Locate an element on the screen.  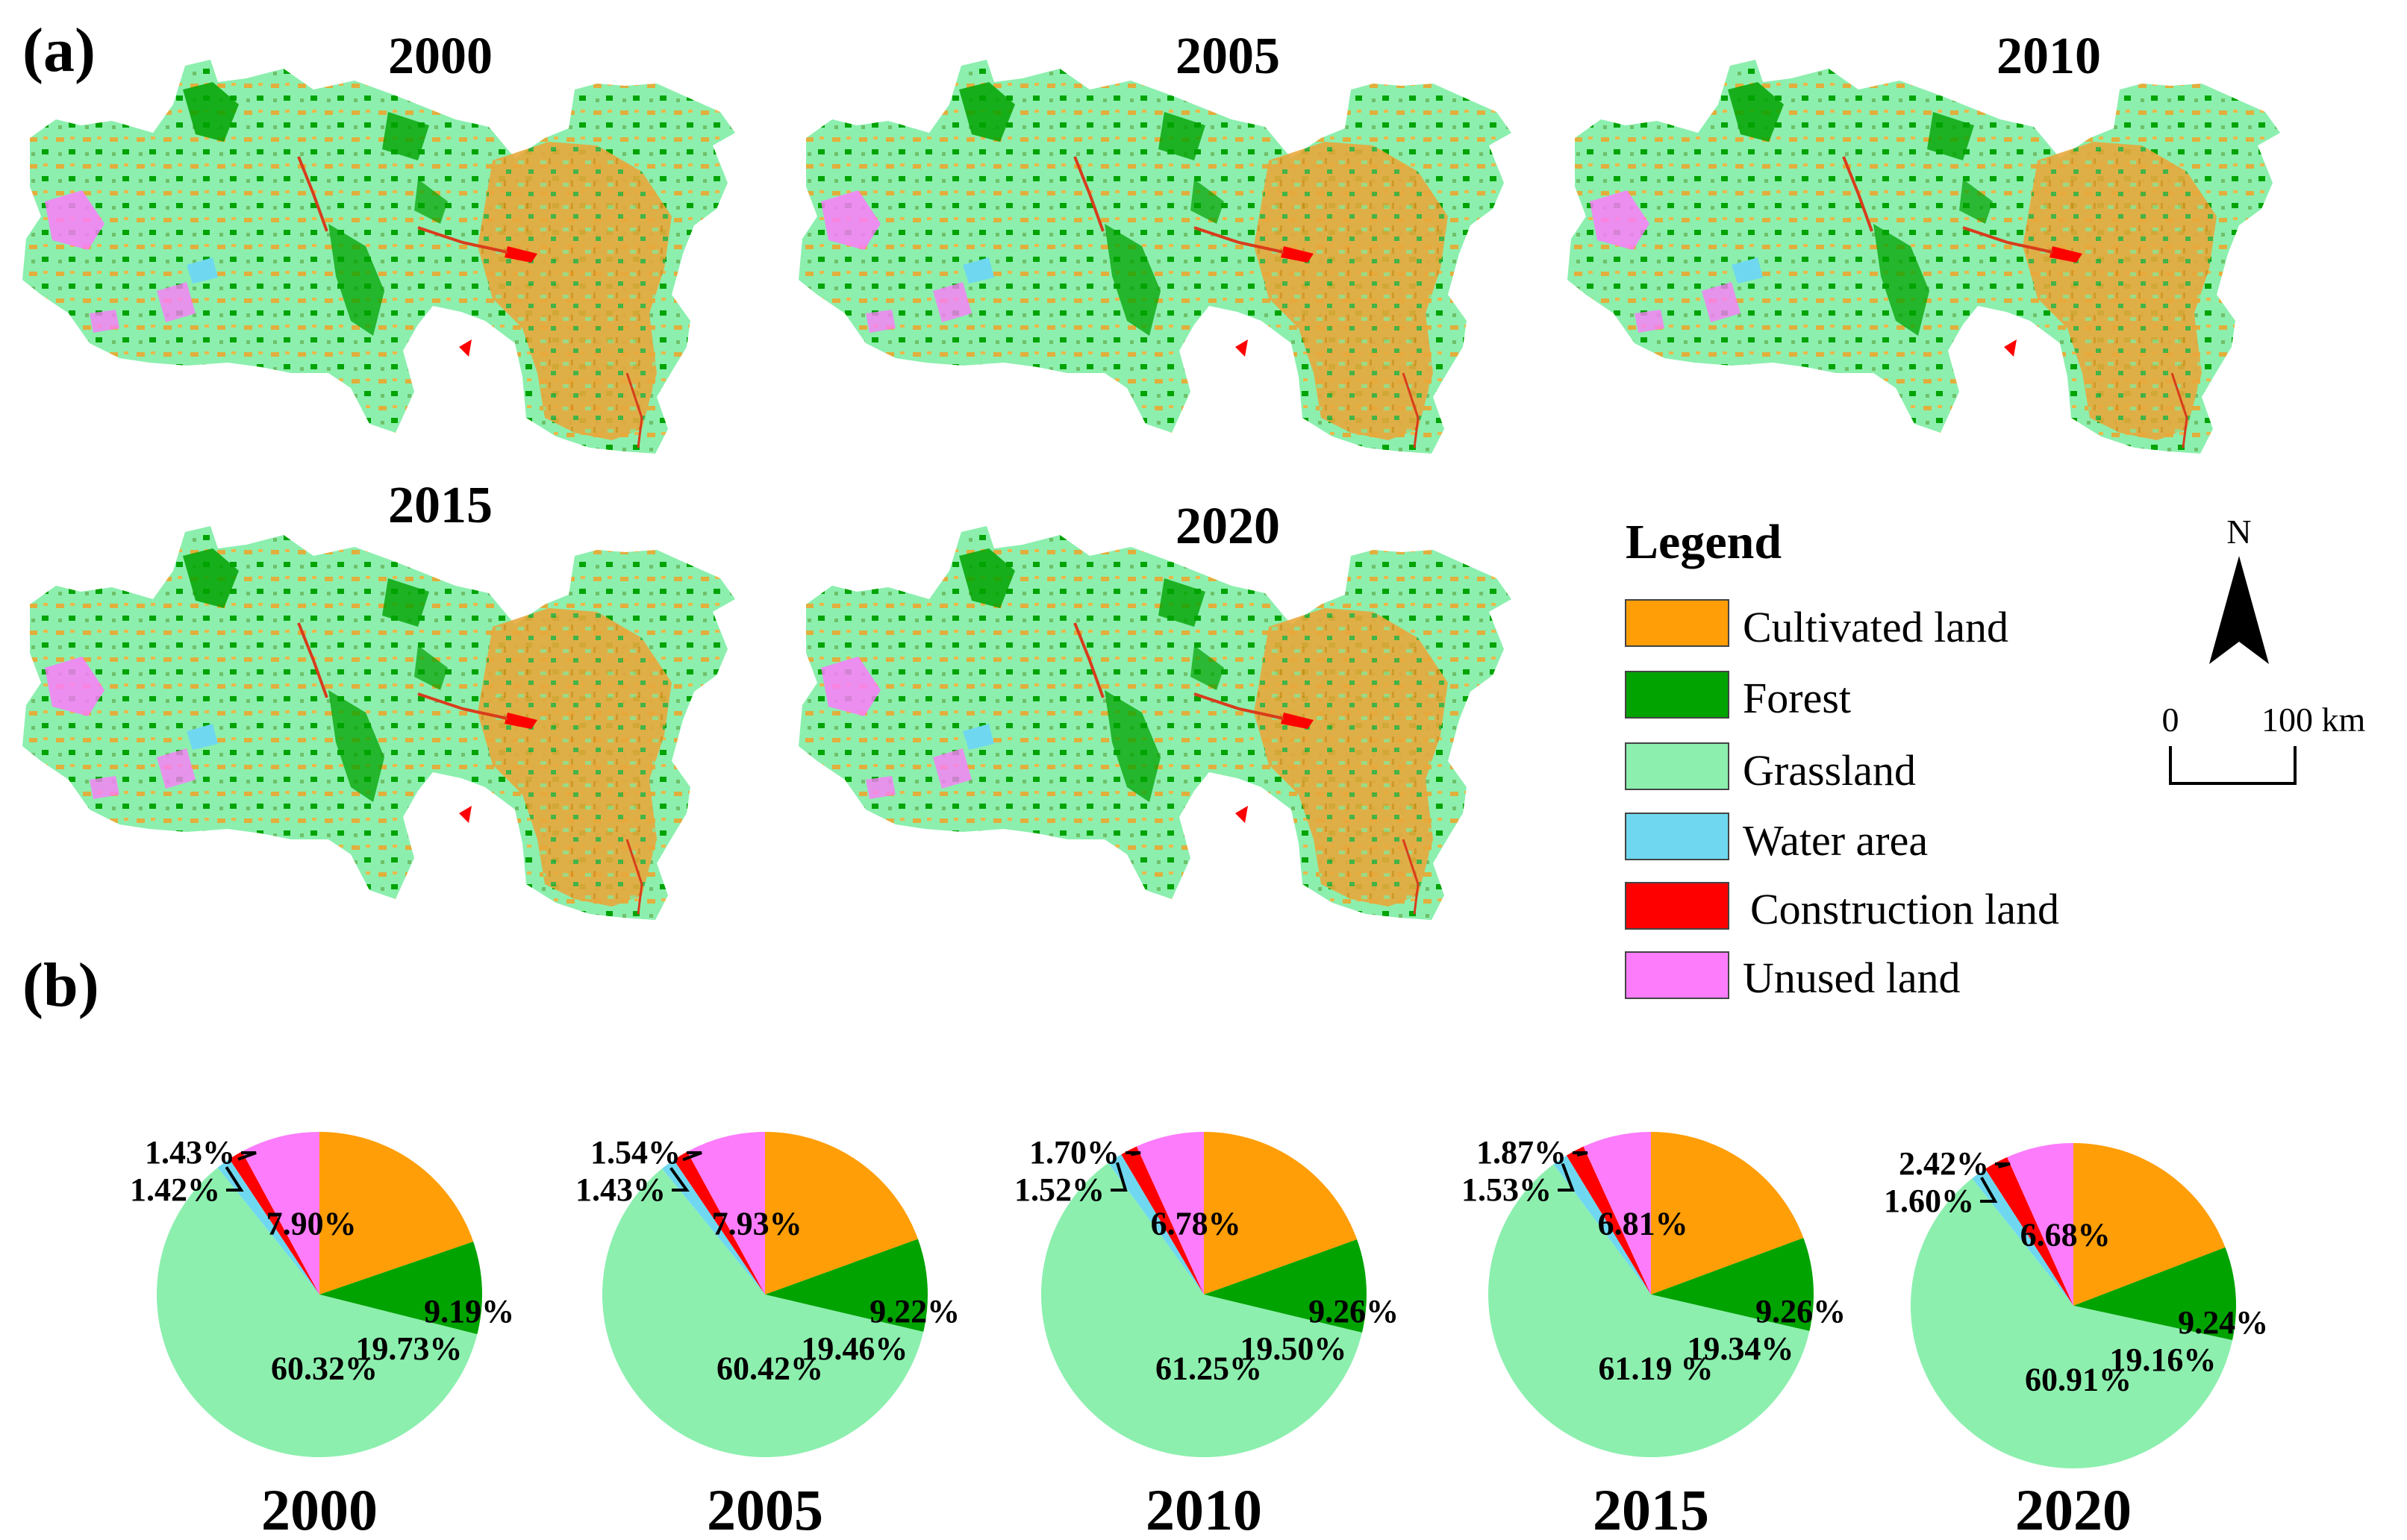
pie-label-2015-water: 1.53% is located at coordinates (1506, 1189).